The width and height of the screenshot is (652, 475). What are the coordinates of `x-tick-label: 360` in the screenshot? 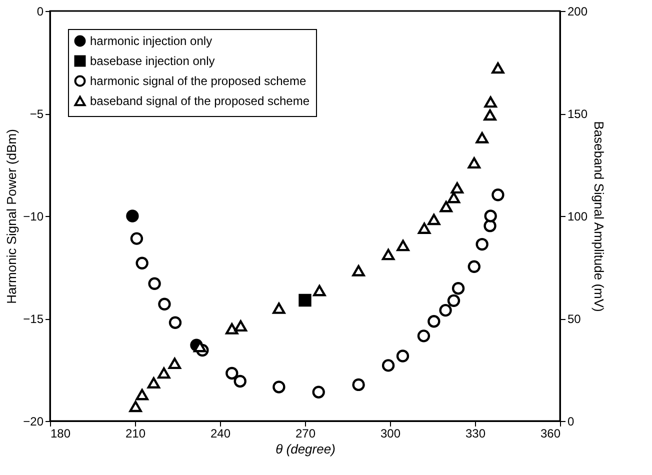 It's located at (550, 433).